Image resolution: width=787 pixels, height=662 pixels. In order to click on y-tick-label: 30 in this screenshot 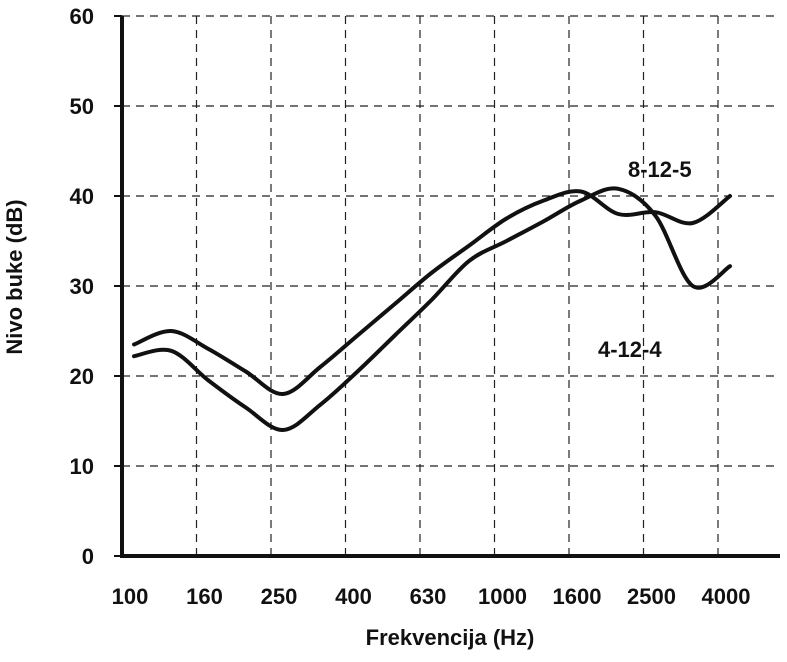, I will do `click(82, 286)`.